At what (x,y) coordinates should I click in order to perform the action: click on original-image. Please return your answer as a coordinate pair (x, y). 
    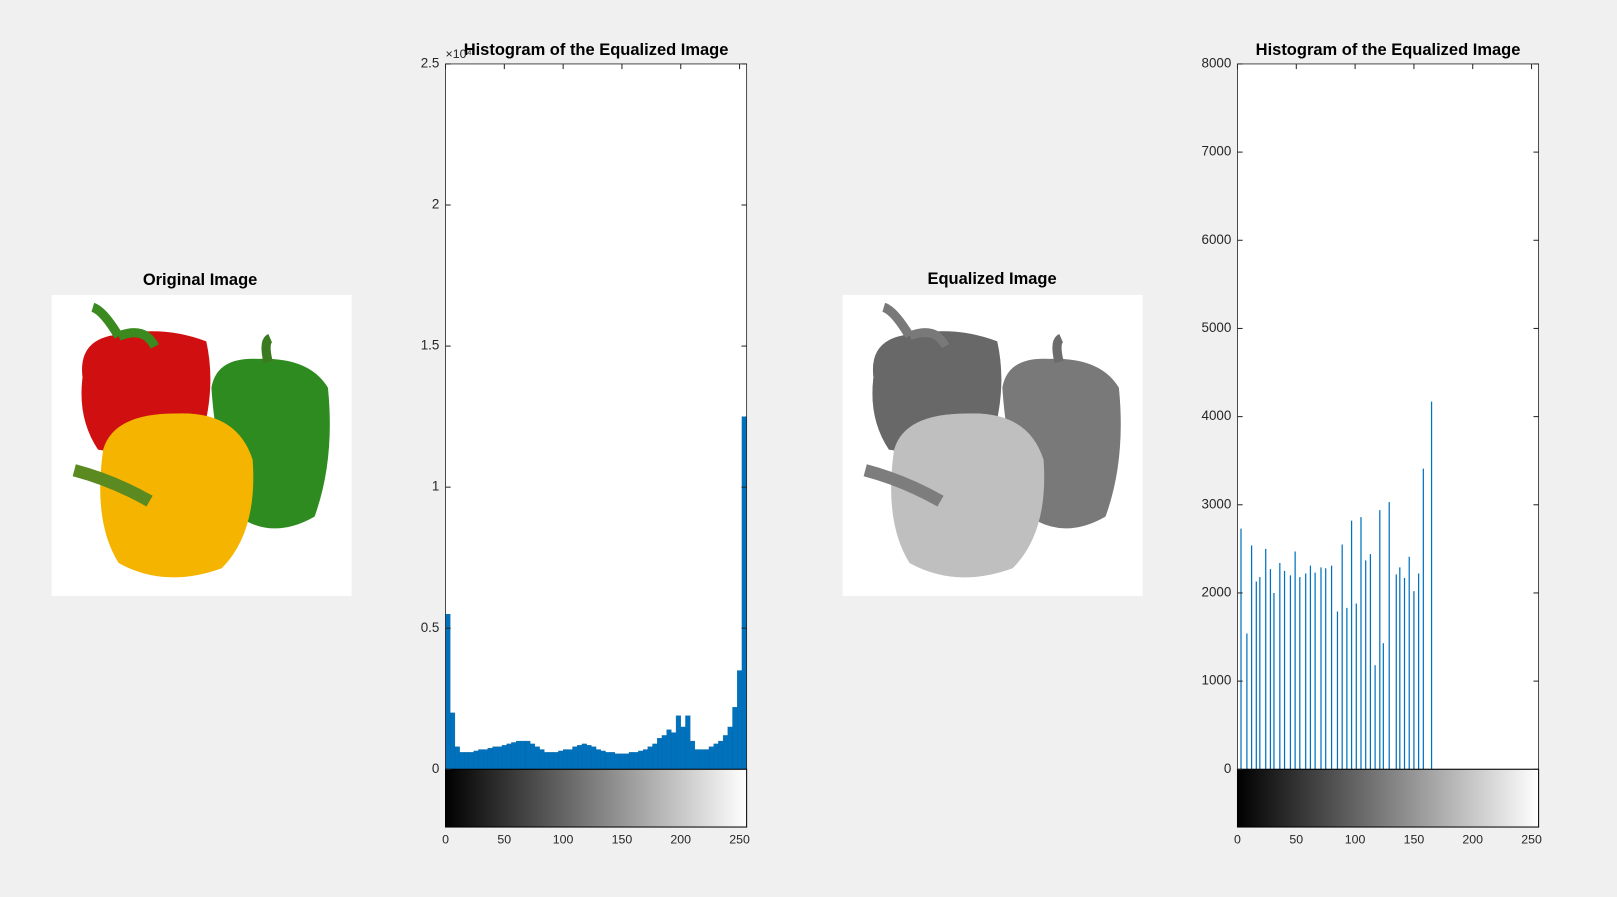
    Looking at the image, I should click on (202, 445).